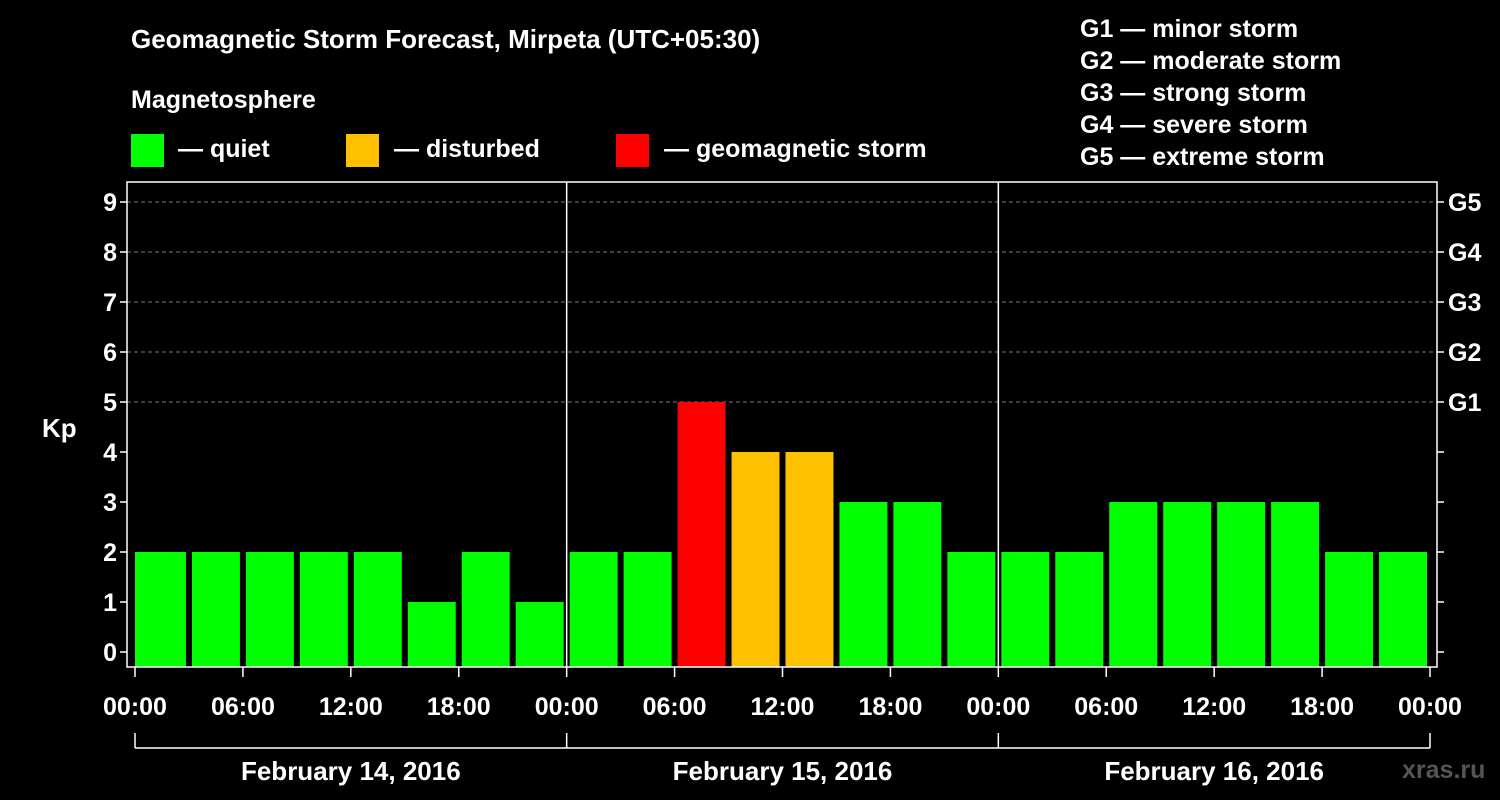 Image resolution: width=1500 pixels, height=800 pixels. What do you see at coordinates (110, 603) in the screenshot?
I see `y-tick-label-1: 1` at bounding box center [110, 603].